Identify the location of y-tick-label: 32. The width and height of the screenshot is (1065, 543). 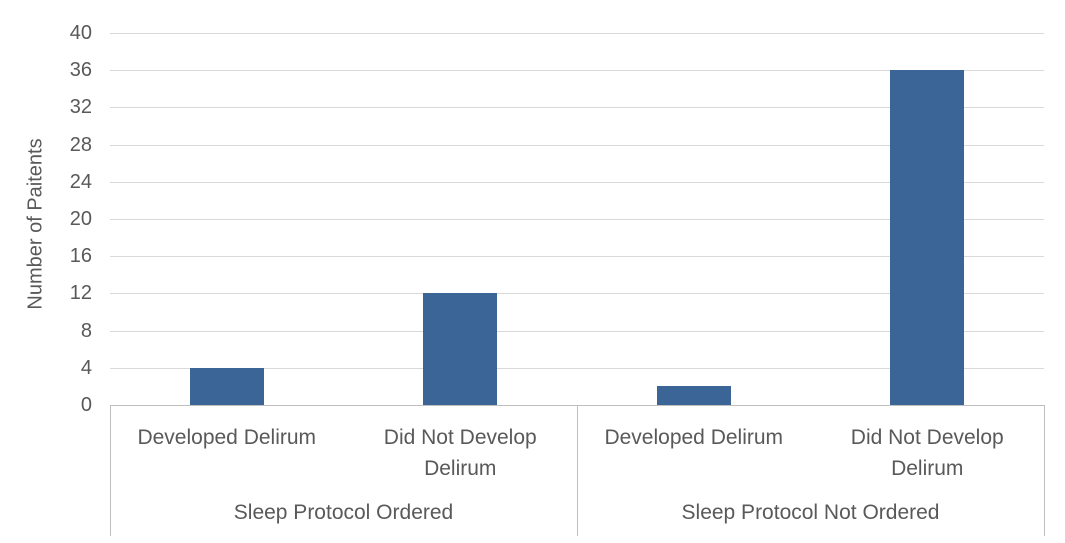
(80, 107).